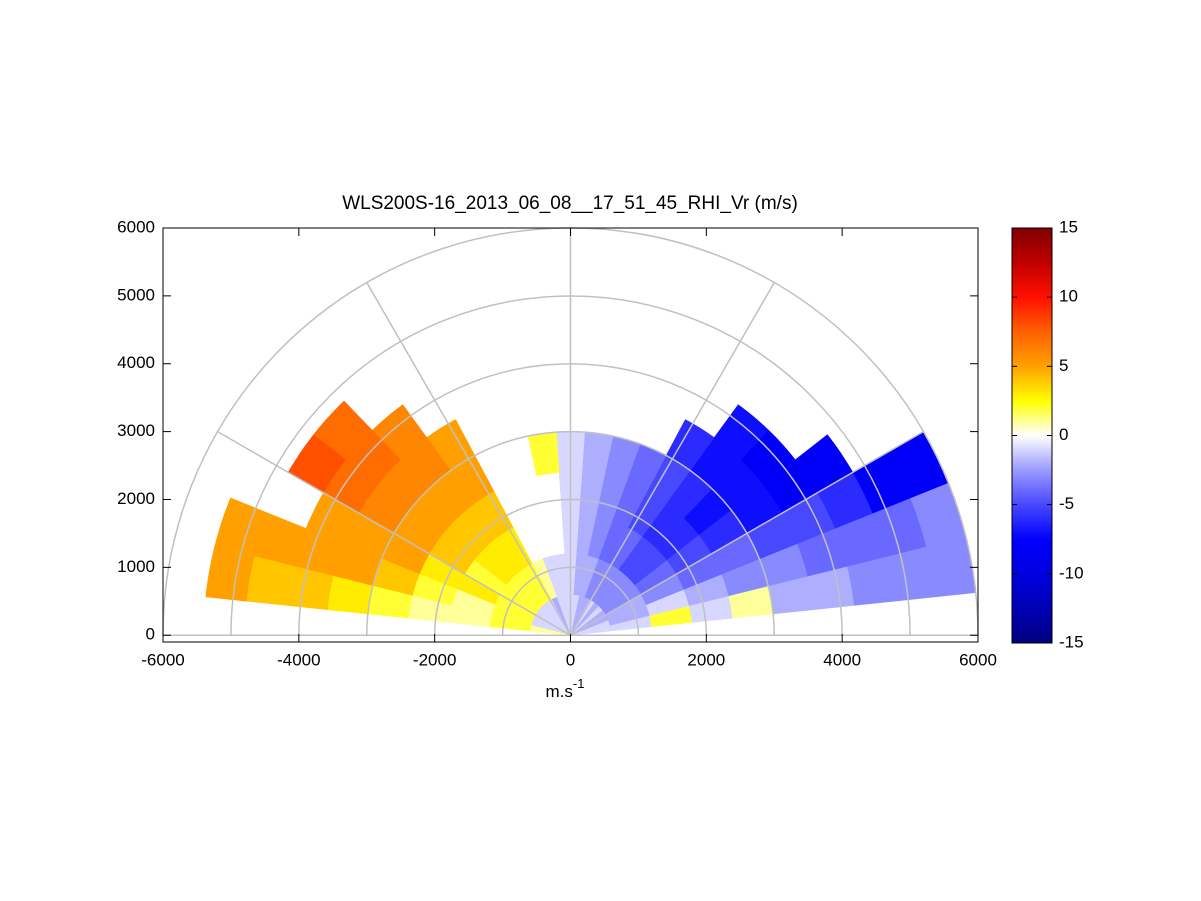  What do you see at coordinates (298, 659) in the screenshot?
I see `x-tick-label: -4000` at bounding box center [298, 659].